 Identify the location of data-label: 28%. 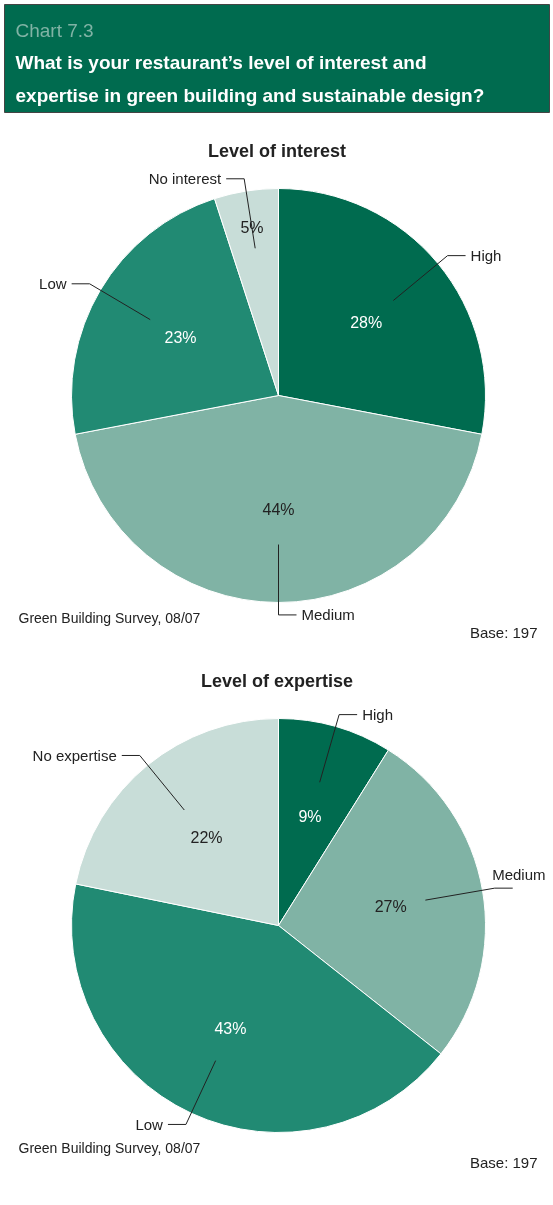
(366, 323).